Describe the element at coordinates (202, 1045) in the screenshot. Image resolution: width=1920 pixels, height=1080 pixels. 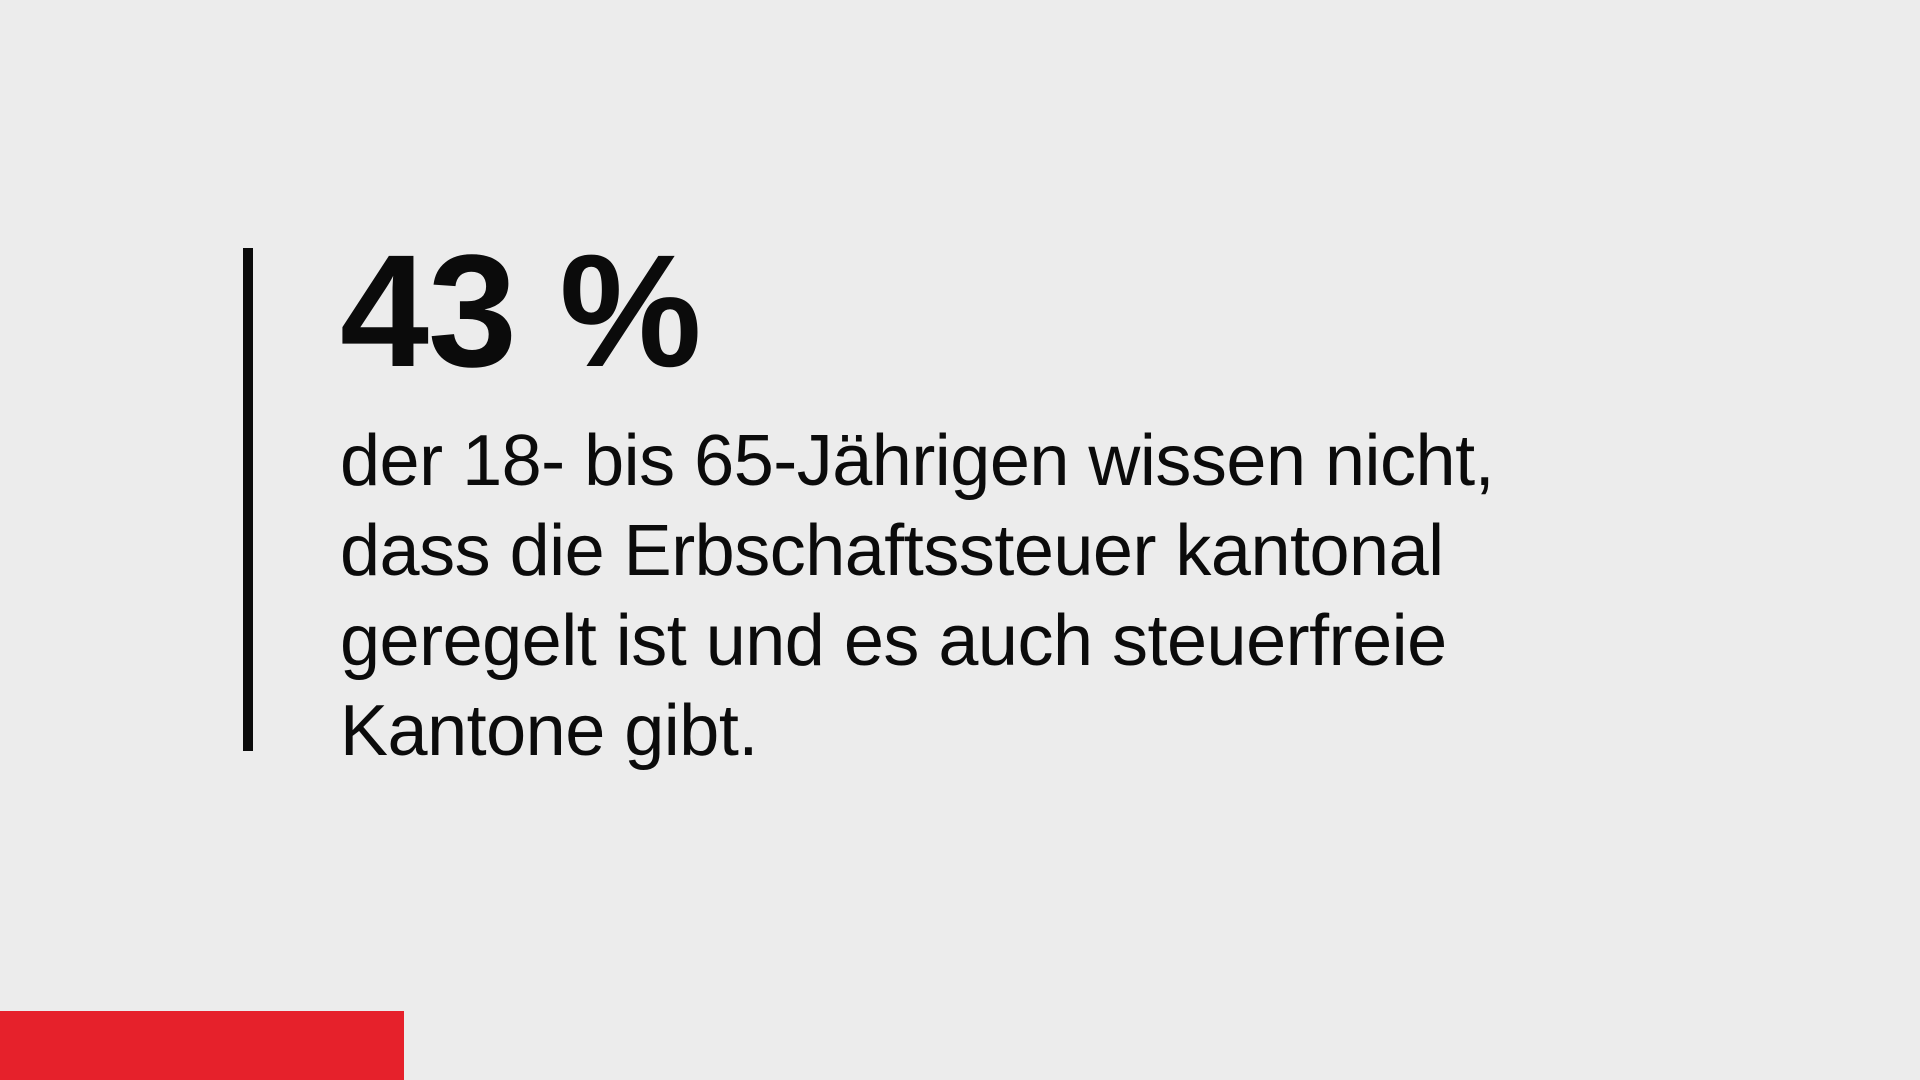
I see `brand-red-bar` at that location.